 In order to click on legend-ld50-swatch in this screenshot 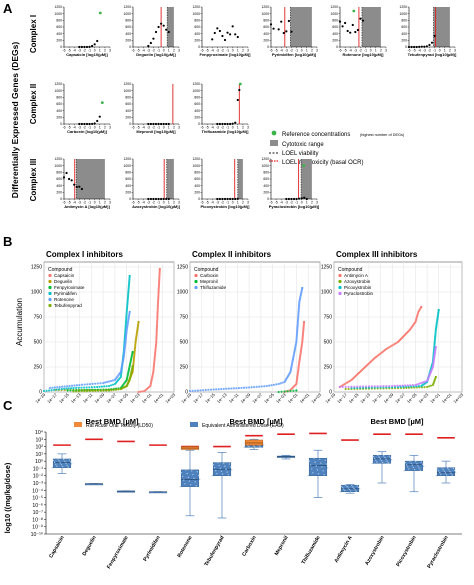, I will do `click(78, 424)`.